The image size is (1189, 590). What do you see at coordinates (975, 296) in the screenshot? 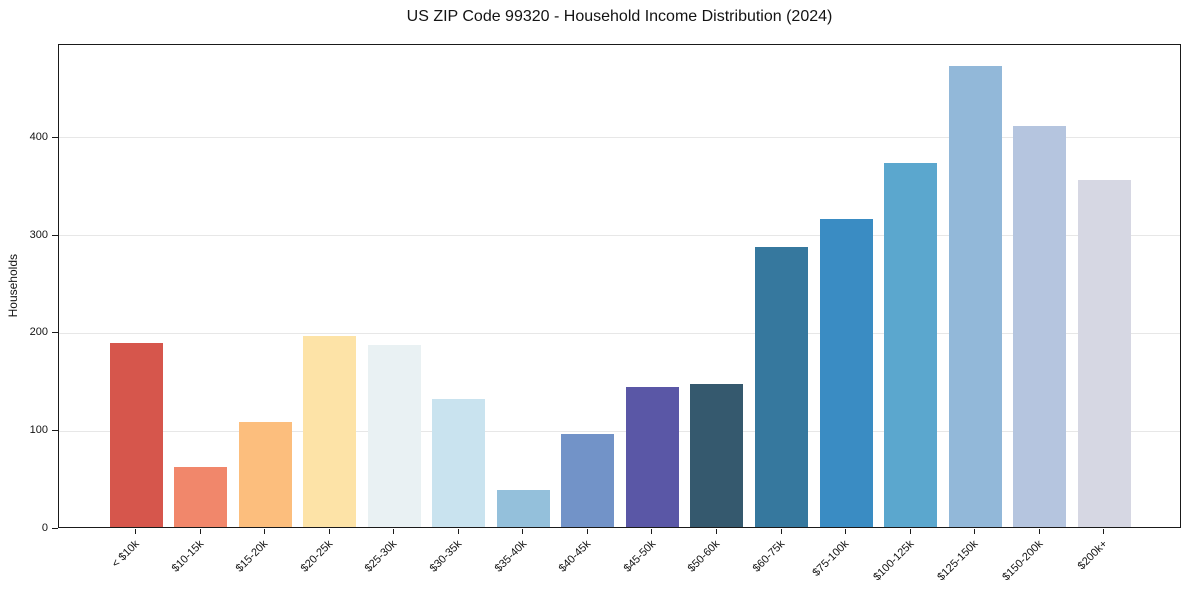
I see `bar-$125-150k` at bounding box center [975, 296].